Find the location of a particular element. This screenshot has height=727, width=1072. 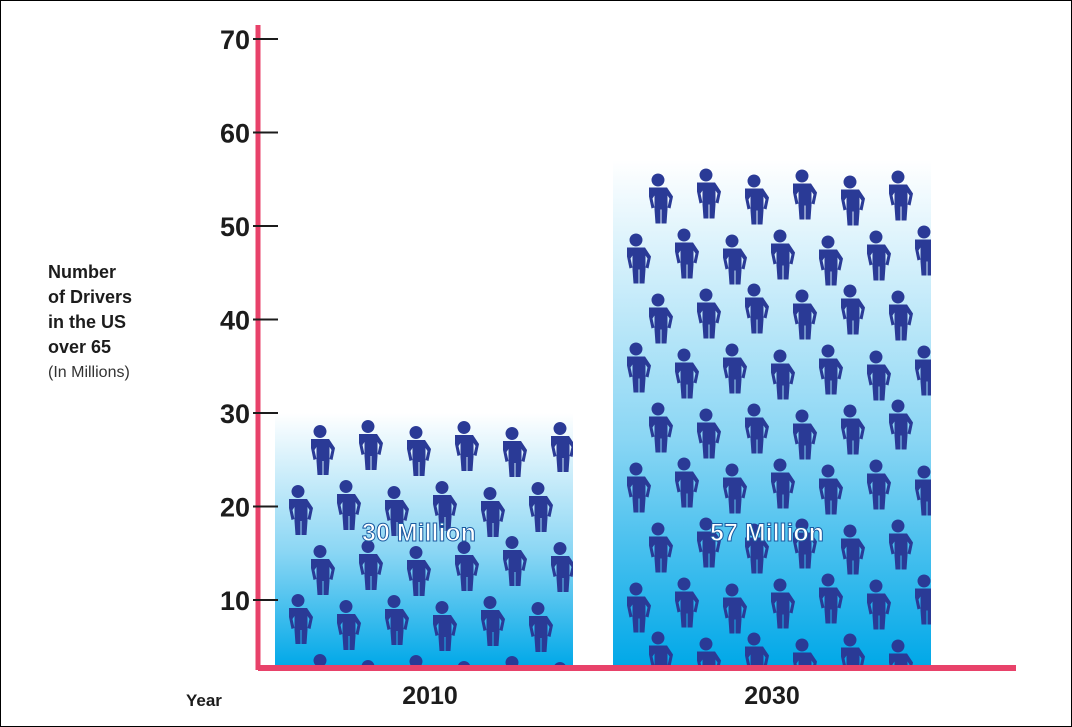

x-tick-label-2030: 2030 is located at coordinates (772, 696).